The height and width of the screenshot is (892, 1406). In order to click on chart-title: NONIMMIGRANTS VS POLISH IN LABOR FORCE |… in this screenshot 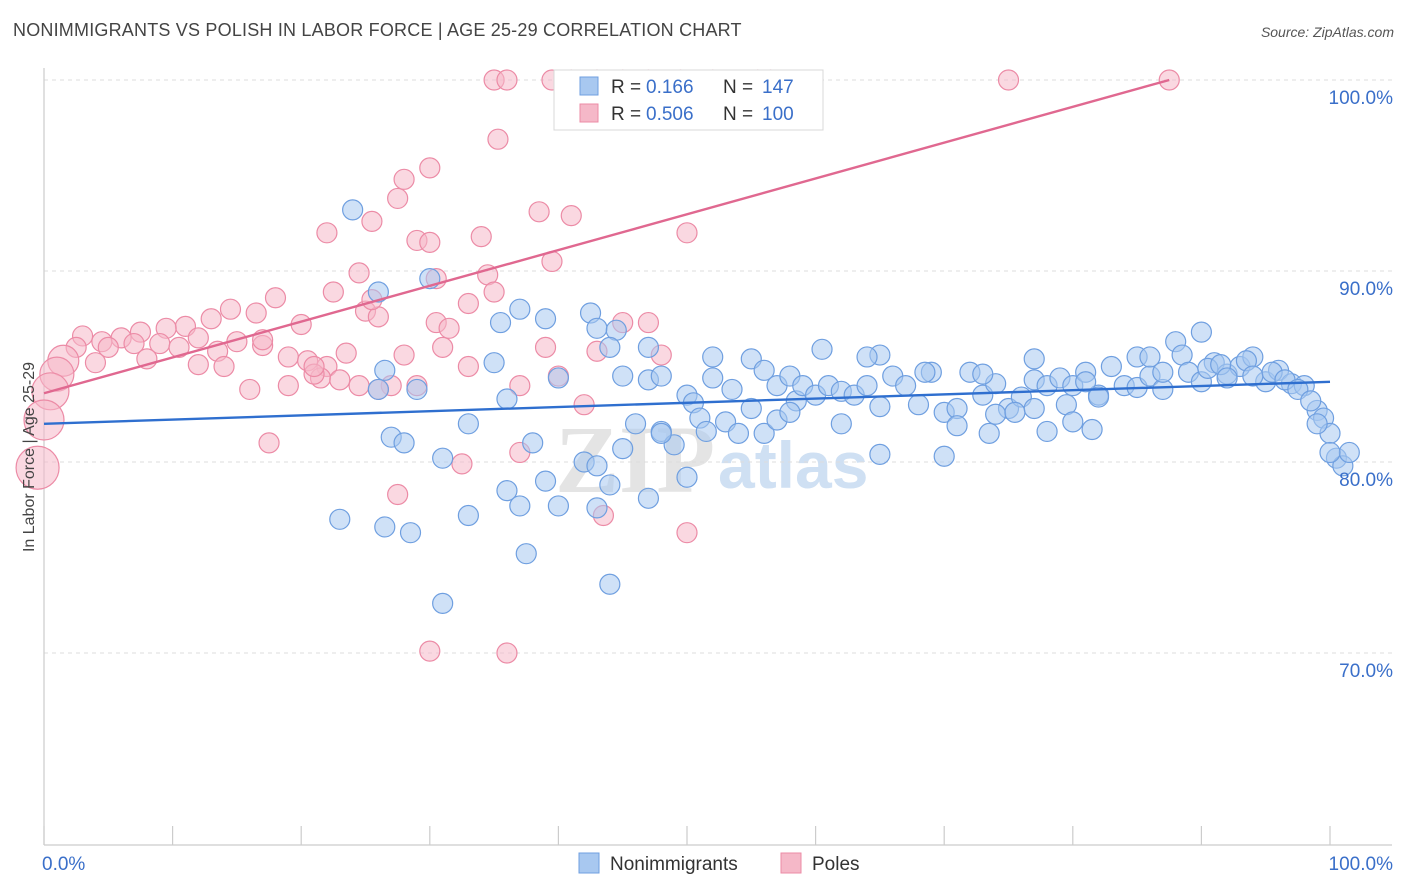, I will do `click(377, 30)`.